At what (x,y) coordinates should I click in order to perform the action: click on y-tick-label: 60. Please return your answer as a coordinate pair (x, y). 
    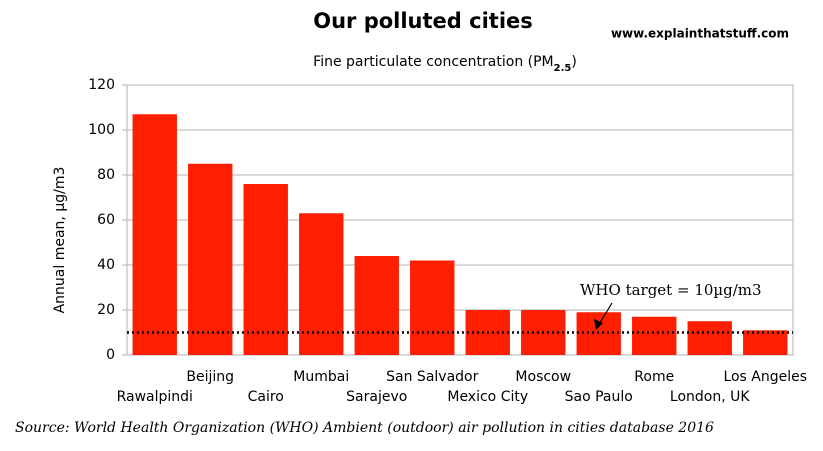
    Looking at the image, I should click on (106, 220).